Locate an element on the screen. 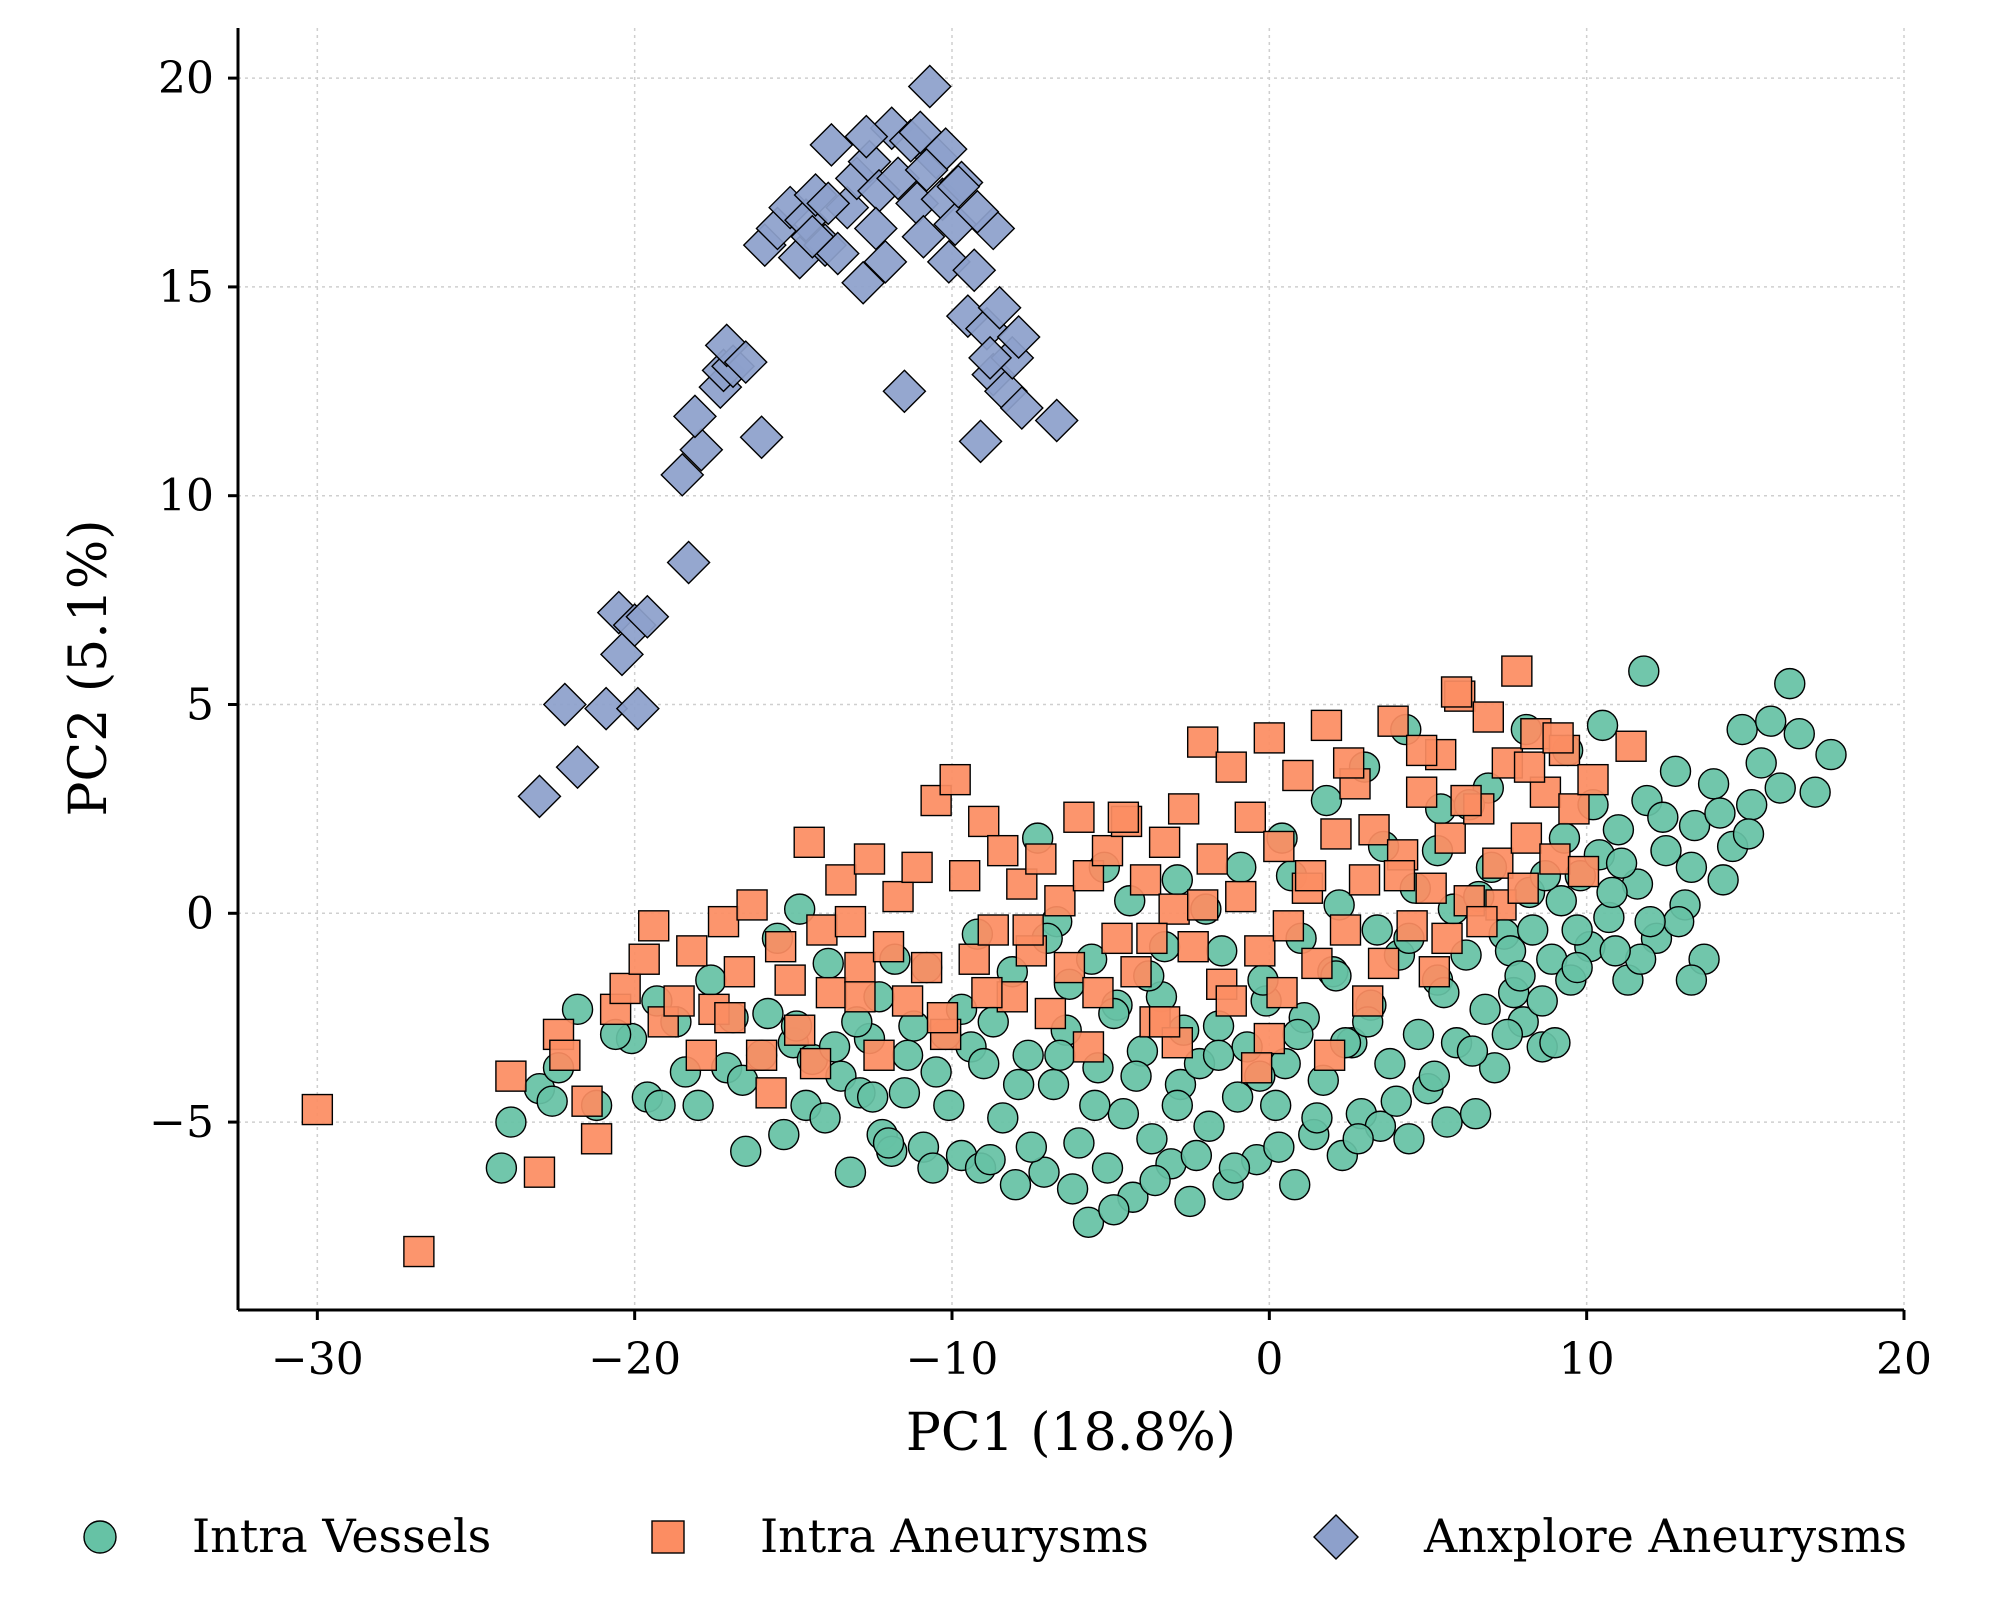  x-tick-label: −20 is located at coordinates (634, 1359).